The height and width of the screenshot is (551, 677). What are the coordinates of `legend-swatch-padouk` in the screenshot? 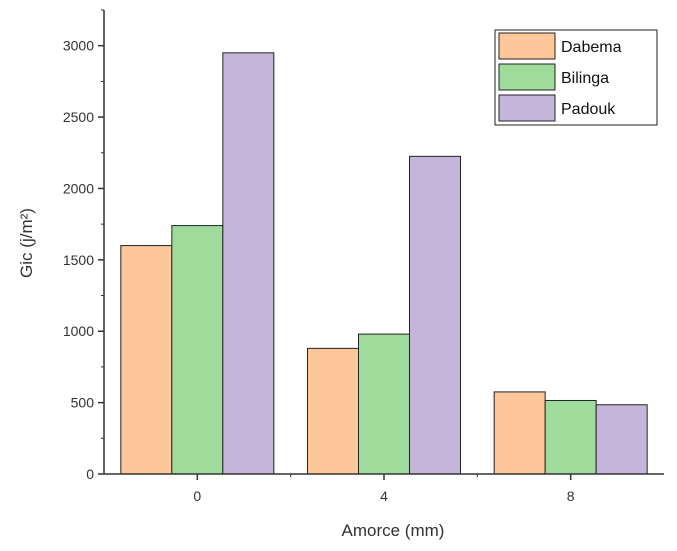 It's located at (527, 108).